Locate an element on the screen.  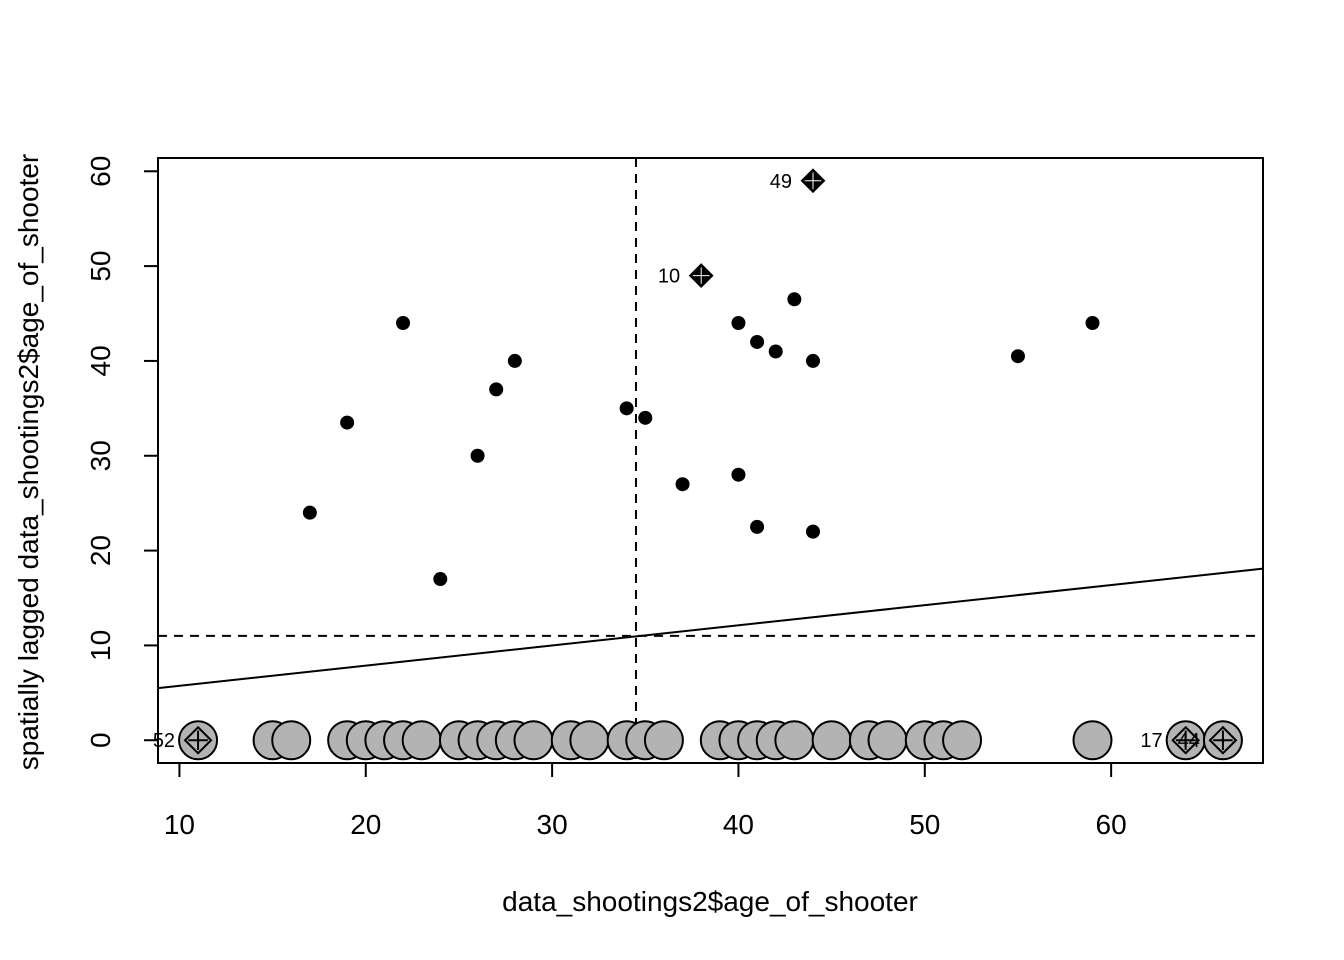
y-tick-label: 0 is located at coordinates (100, 740).